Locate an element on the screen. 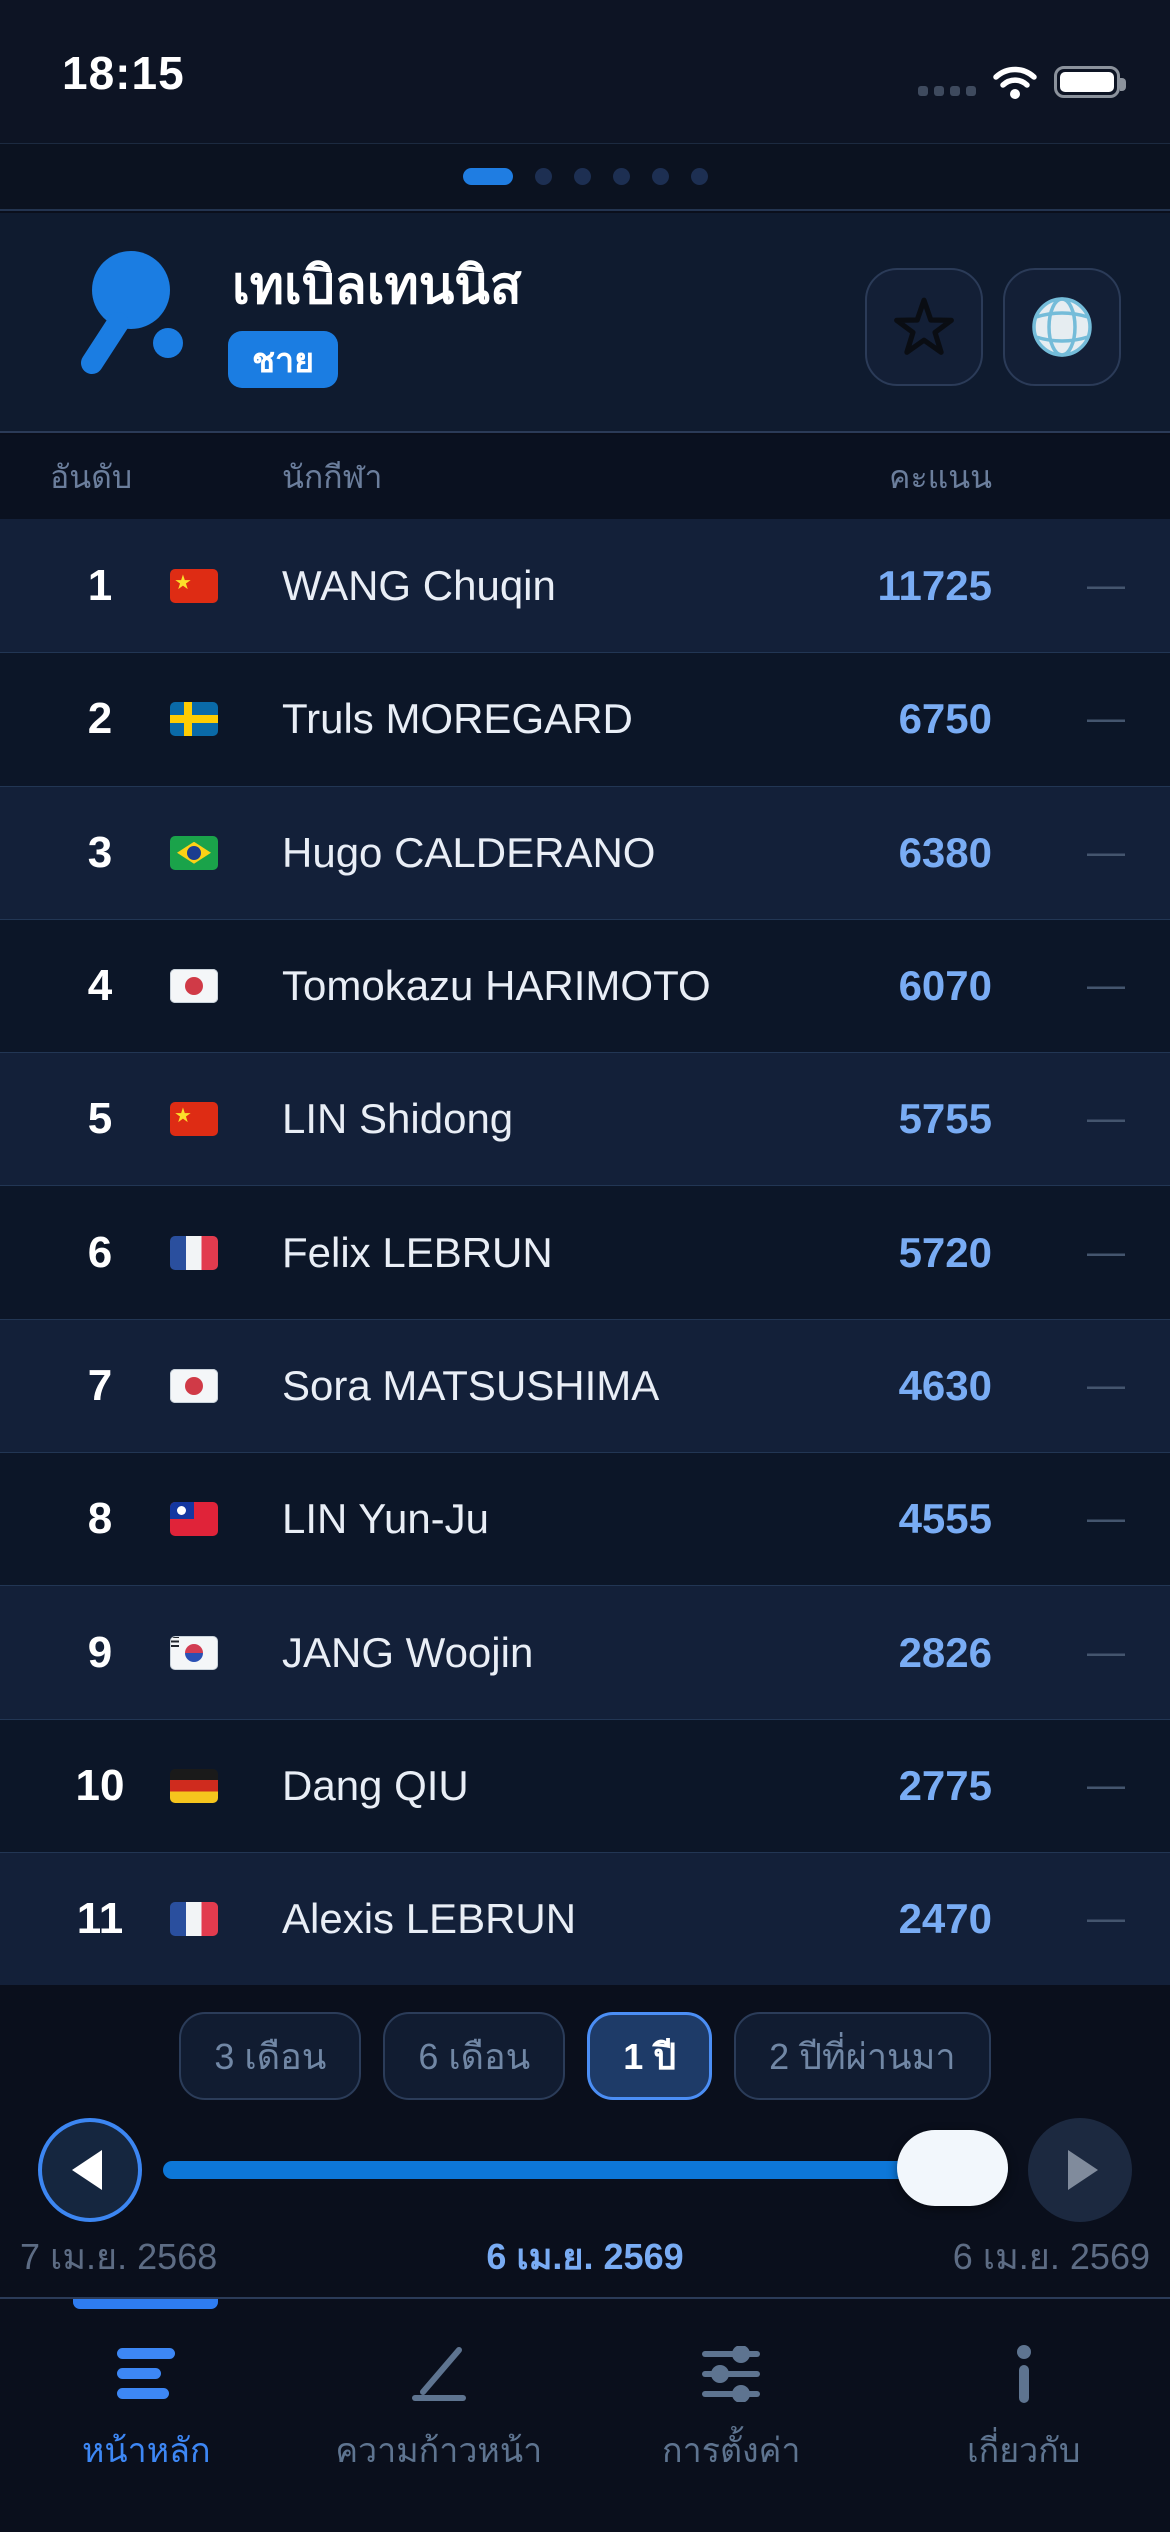  active-tab-indicator is located at coordinates (145, 2304).